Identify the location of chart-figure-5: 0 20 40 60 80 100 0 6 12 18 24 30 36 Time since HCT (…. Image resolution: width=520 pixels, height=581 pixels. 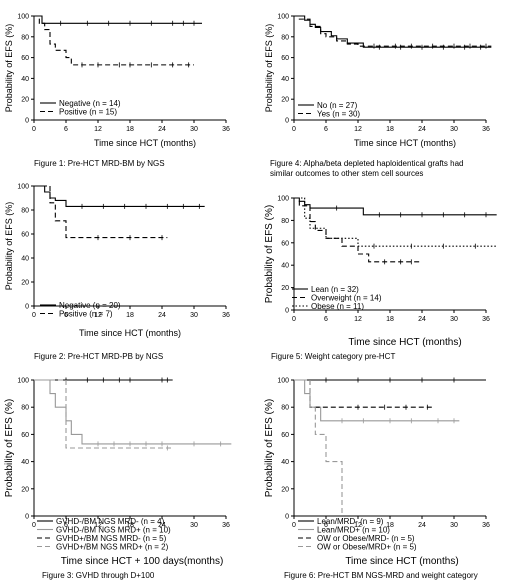
(380, 272).